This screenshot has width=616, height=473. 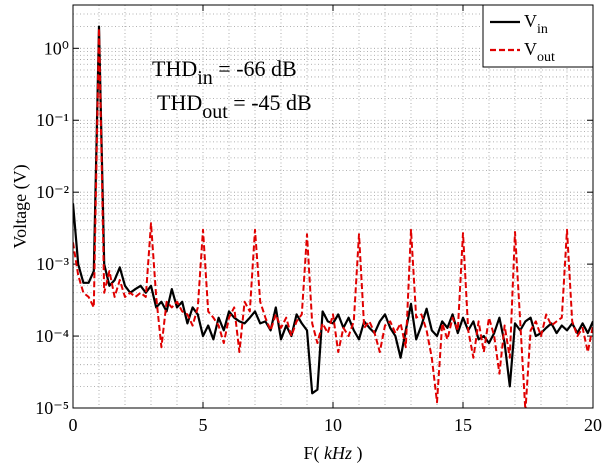 I want to click on x-axis-label-part: kHz, so click(x=338, y=453).